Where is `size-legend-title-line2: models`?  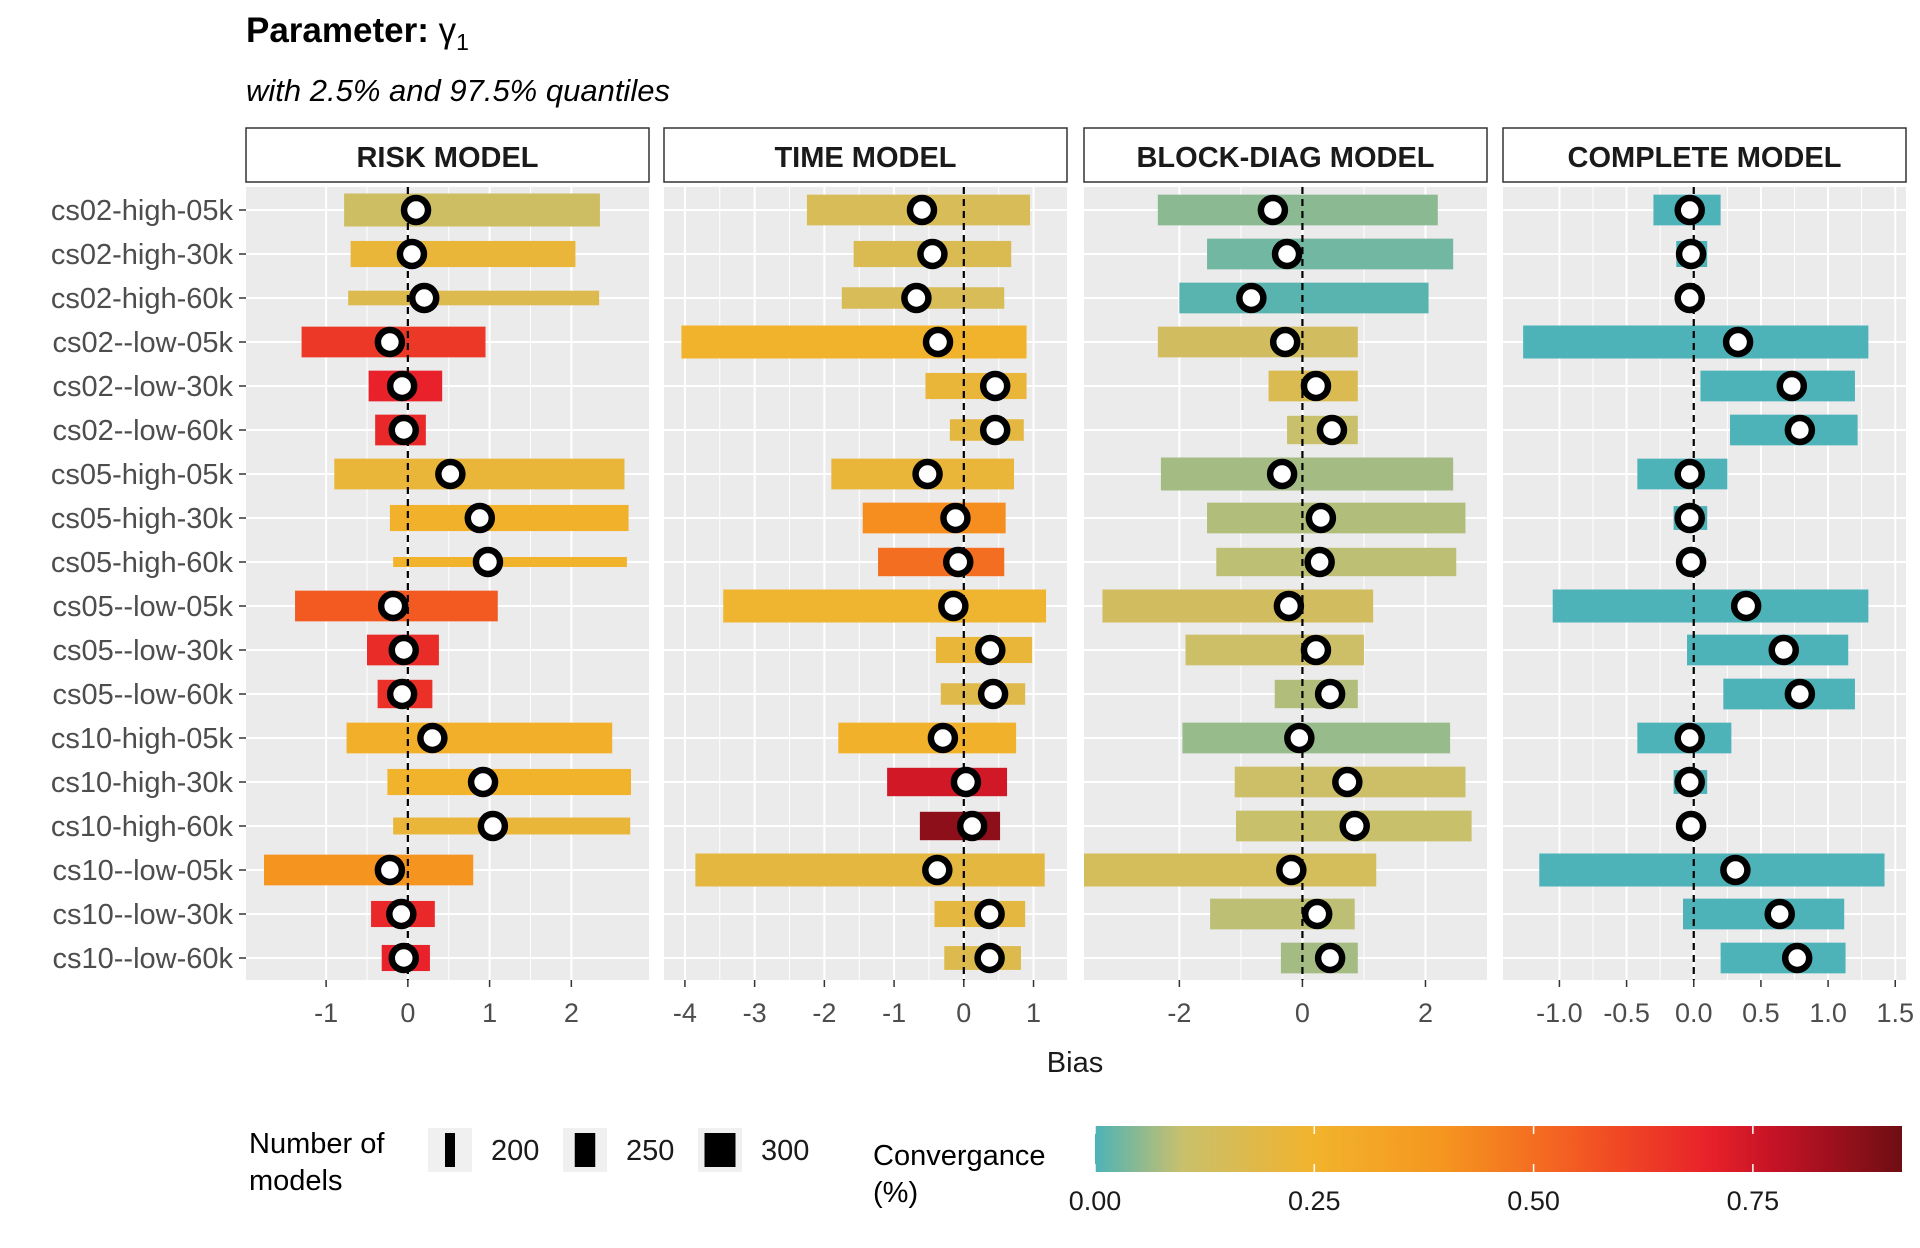
size-legend-title-line2: models is located at coordinates (296, 1181).